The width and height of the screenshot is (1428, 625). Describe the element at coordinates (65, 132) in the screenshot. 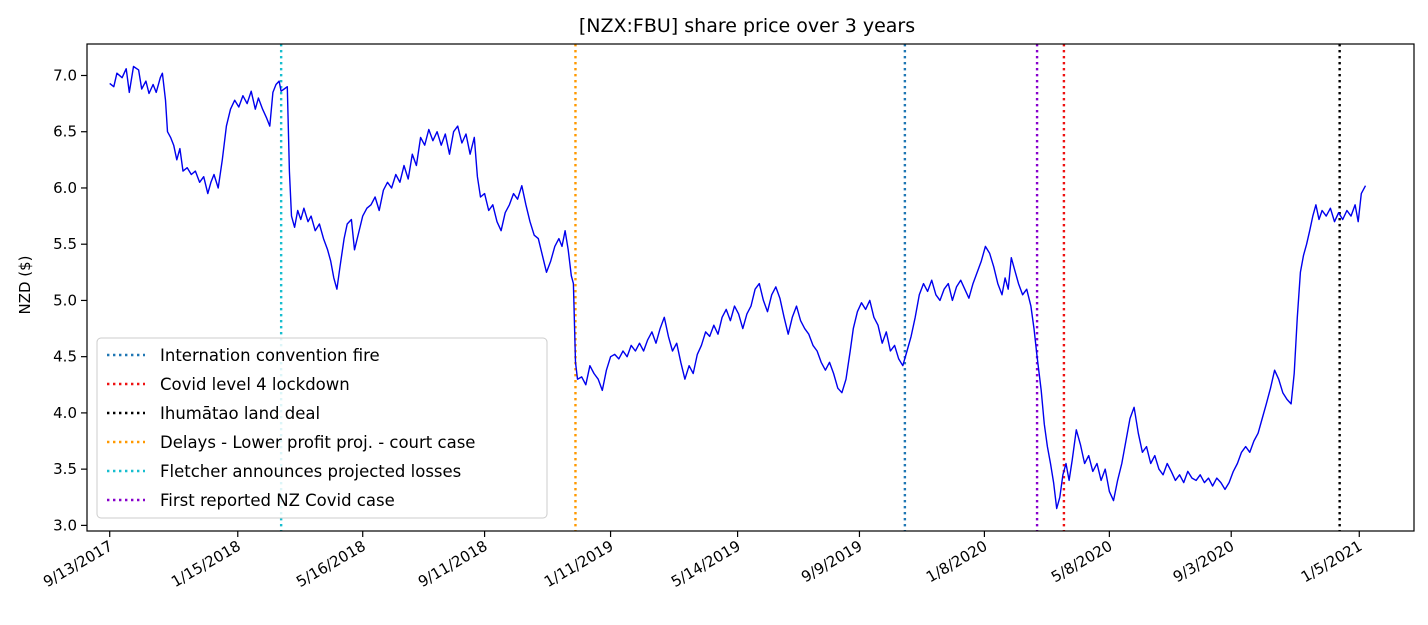

I see `y-tick-label: 6.5` at that location.